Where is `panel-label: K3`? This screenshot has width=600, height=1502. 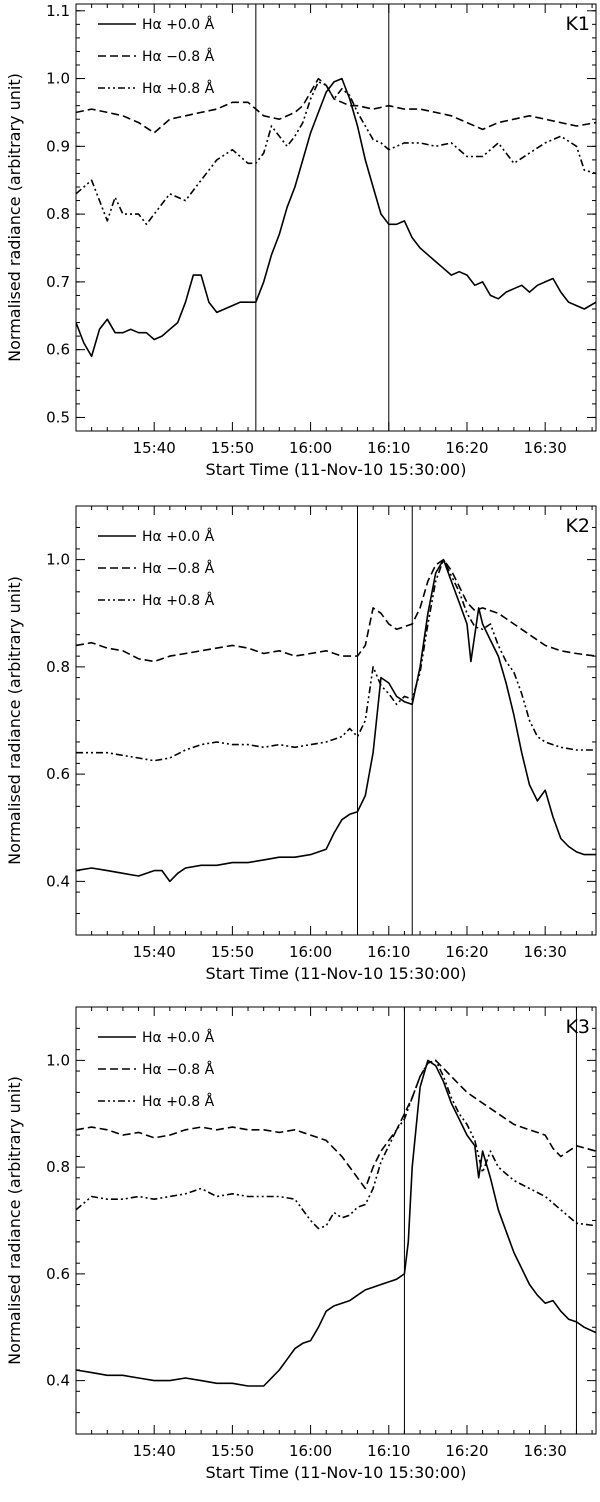
panel-label: K3 is located at coordinates (577, 1027).